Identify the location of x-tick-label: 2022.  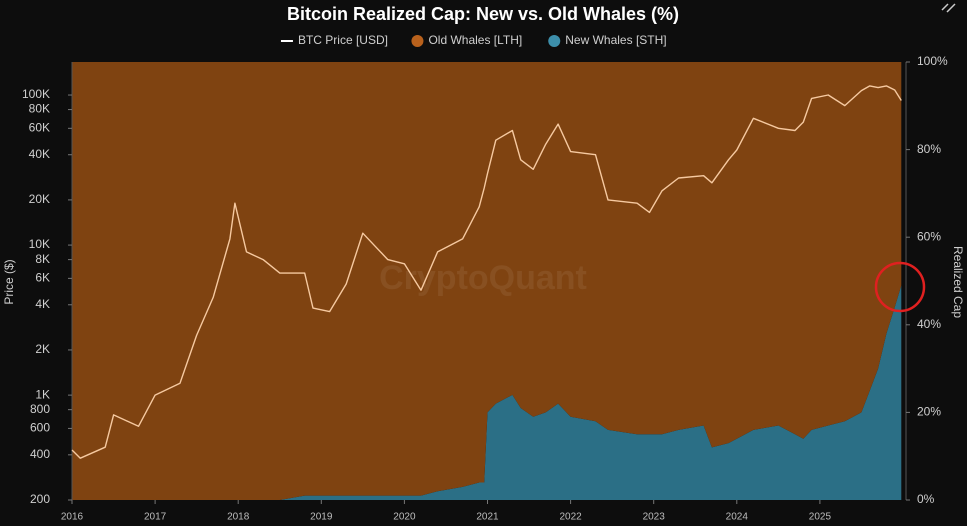
(570, 517).